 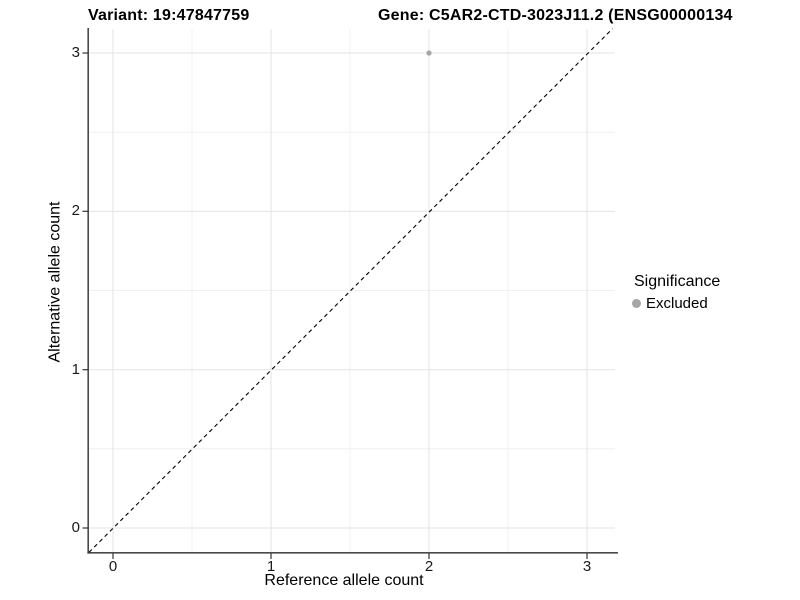 What do you see at coordinates (429, 53) in the screenshot?
I see `excluded-point` at bounding box center [429, 53].